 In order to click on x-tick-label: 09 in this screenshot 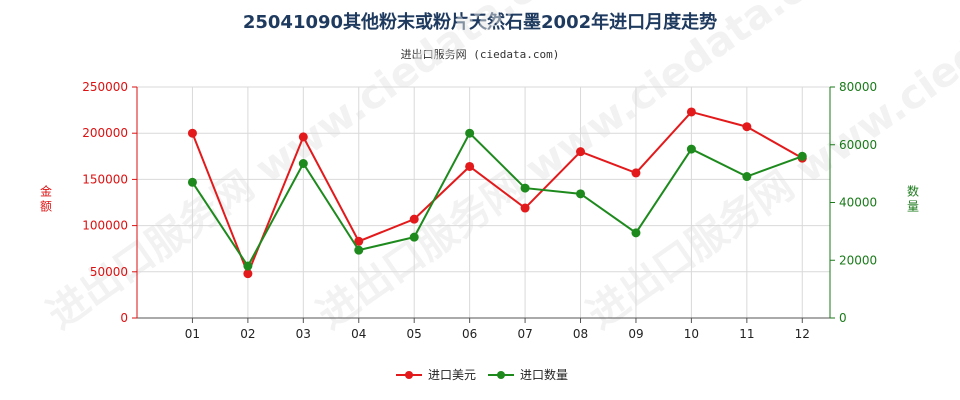, I will do `click(635, 334)`.